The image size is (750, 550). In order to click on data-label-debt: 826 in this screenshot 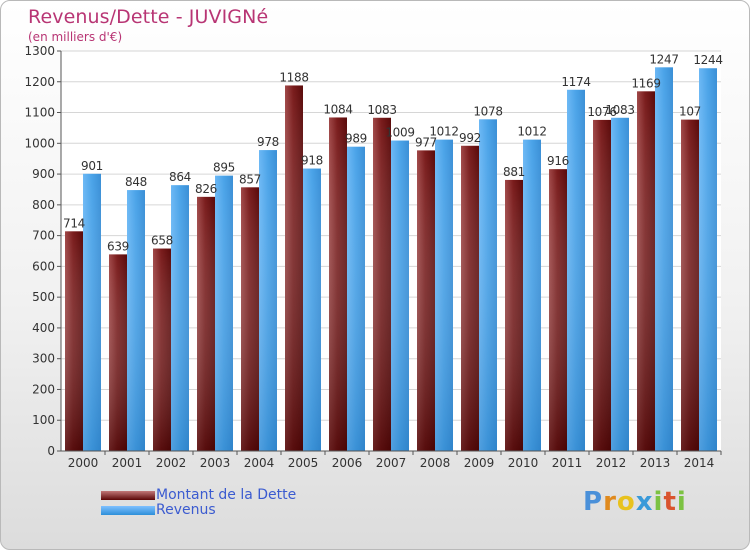, I will do `click(206, 189)`.